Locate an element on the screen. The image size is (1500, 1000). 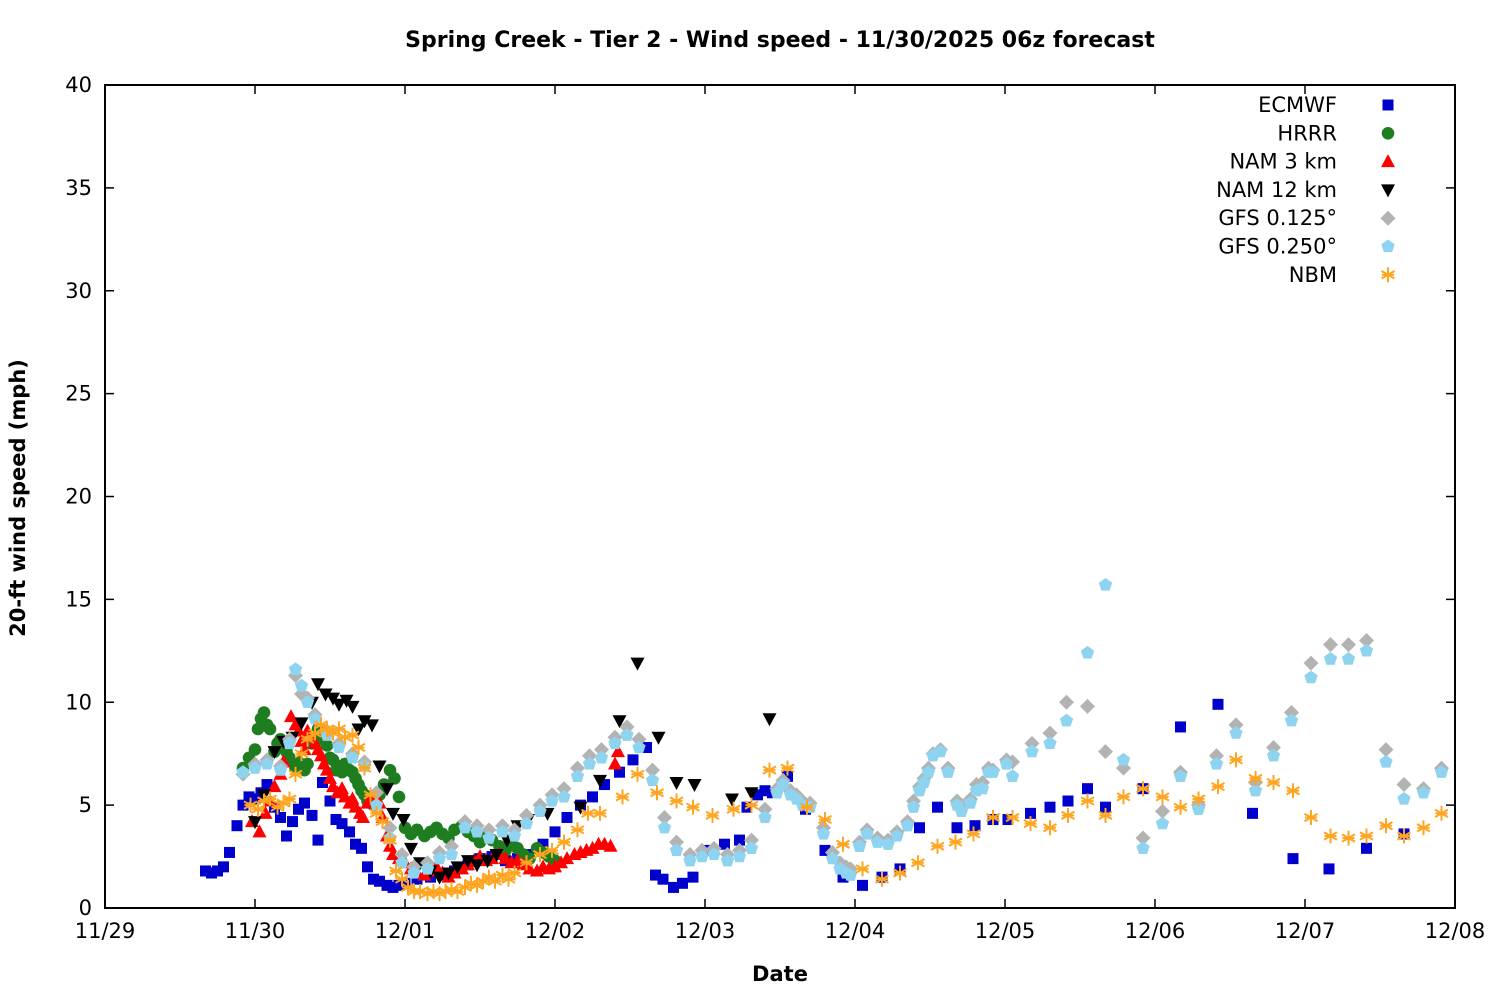
y-tick-label: 5 is located at coordinates (85, 805).